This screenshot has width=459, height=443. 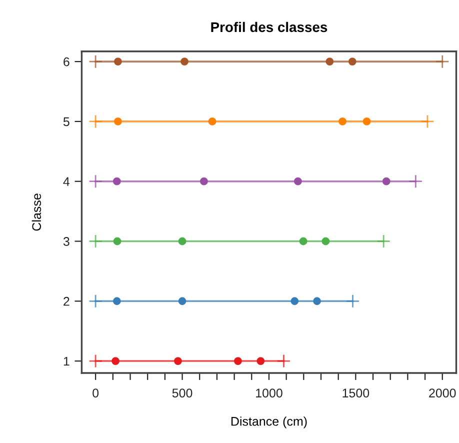 What do you see at coordinates (37, 212) in the screenshot?
I see `y-axis-title: Classe` at bounding box center [37, 212].